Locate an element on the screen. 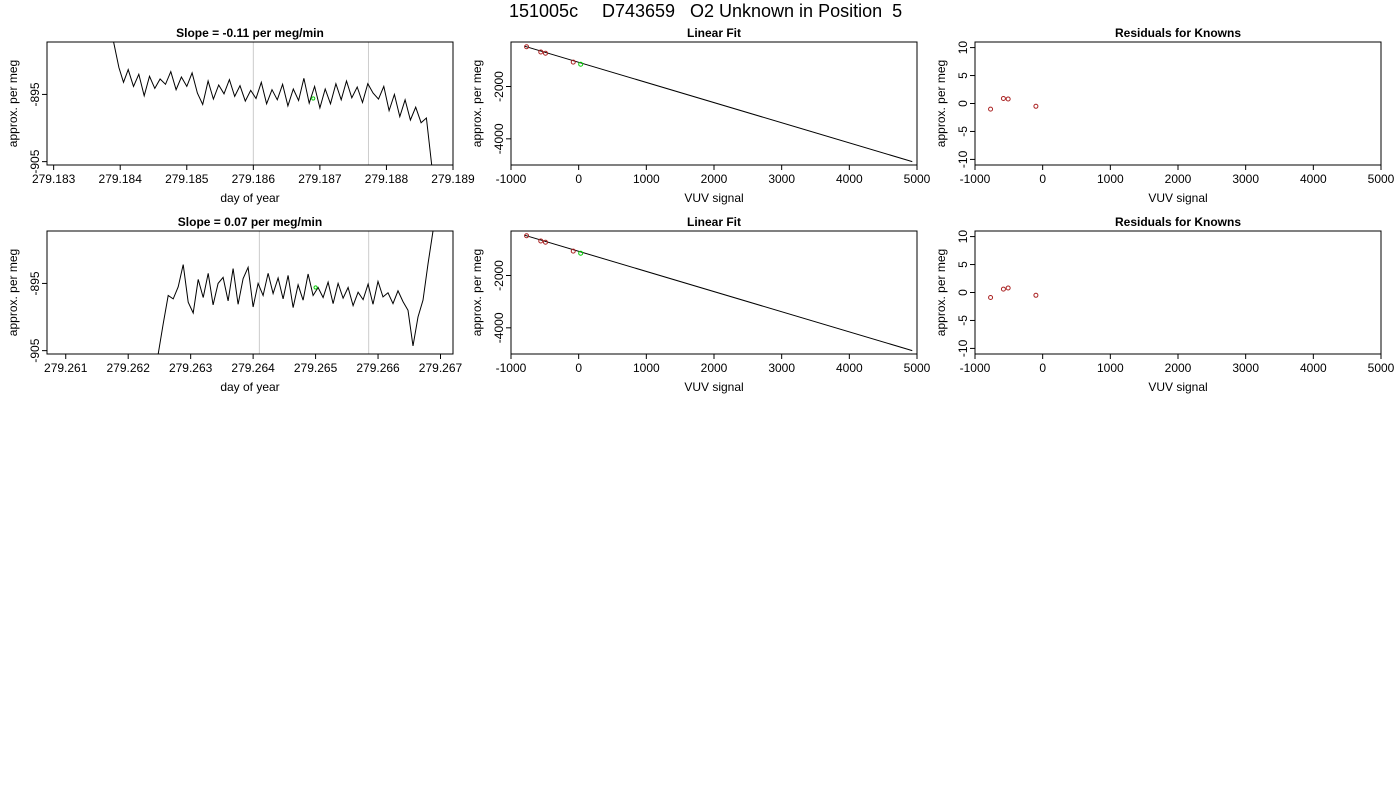 The height and width of the screenshot is (800, 1400). chart6-y-tick-label: 10 is located at coordinates (963, 237).